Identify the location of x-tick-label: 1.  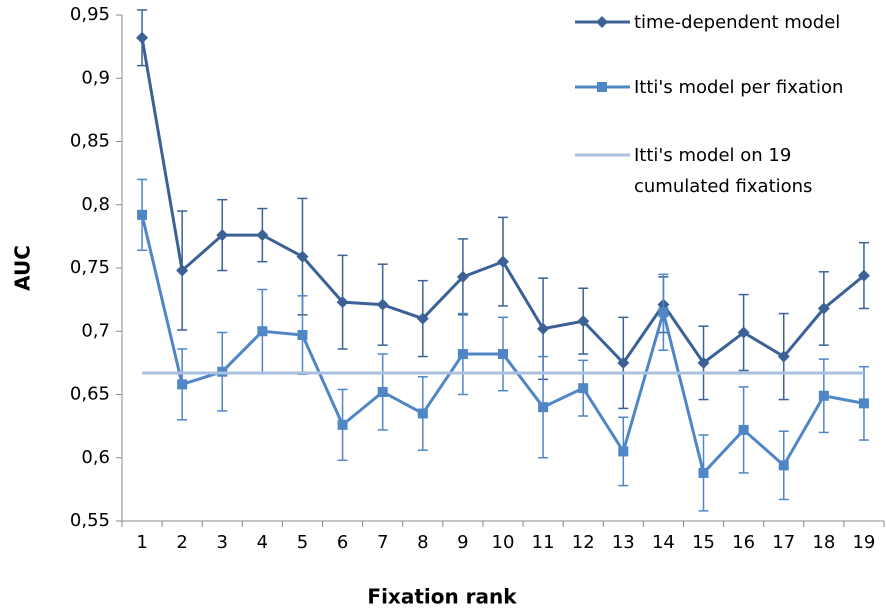
(141, 542).